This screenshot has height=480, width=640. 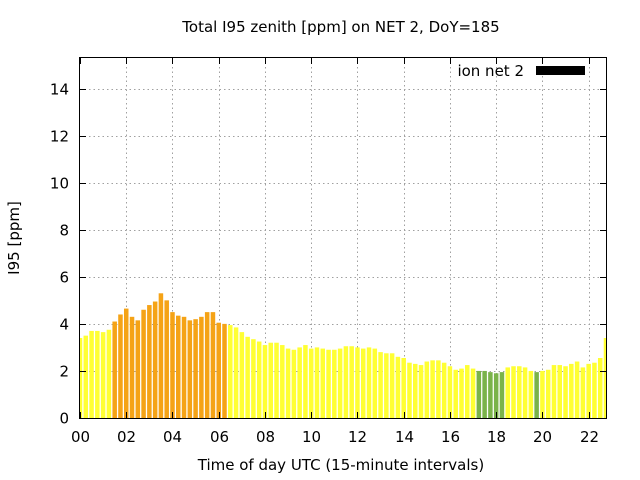 I want to click on y-tick-label: 10, so click(x=59, y=184).